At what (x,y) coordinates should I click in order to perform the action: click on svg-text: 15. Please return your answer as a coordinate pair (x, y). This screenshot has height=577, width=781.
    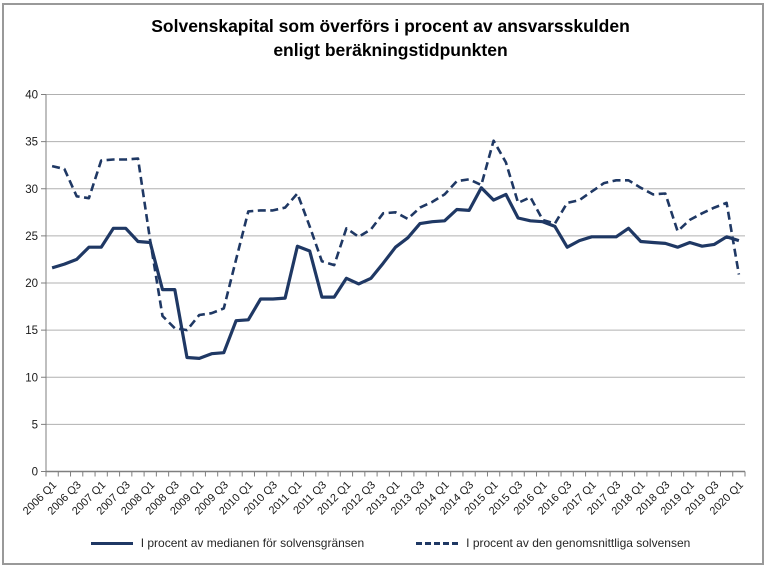
    Looking at the image, I should click on (31, 331).